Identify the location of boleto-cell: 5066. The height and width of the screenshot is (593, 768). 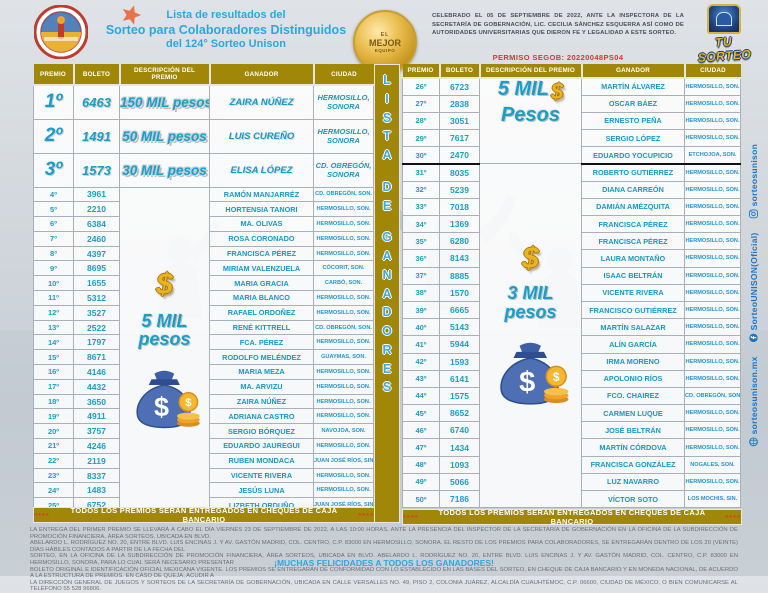
(459, 482).